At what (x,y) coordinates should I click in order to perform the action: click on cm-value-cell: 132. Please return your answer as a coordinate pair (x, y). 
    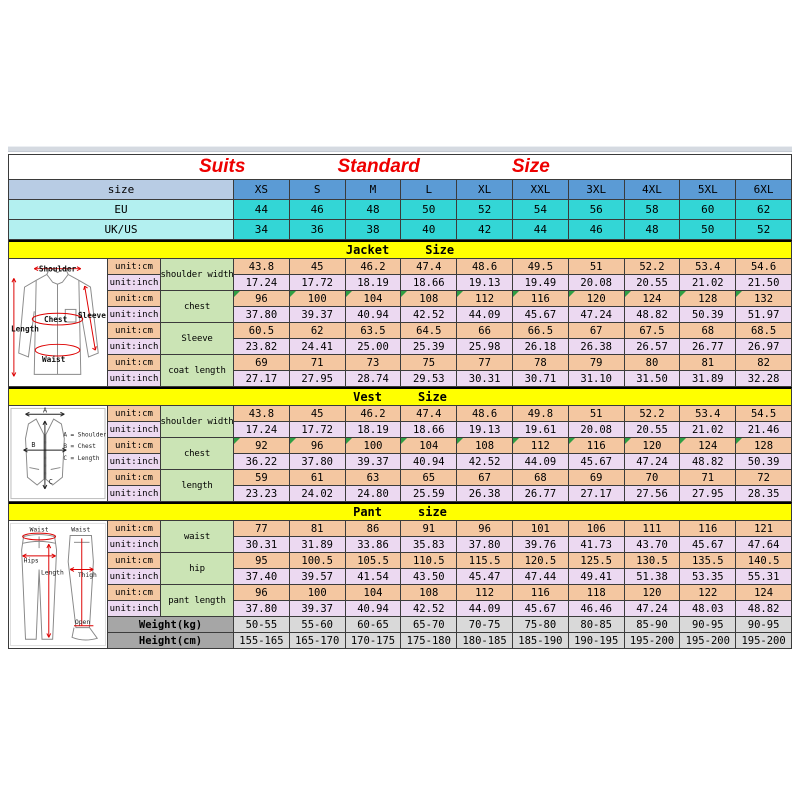
    Looking at the image, I should click on (764, 299).